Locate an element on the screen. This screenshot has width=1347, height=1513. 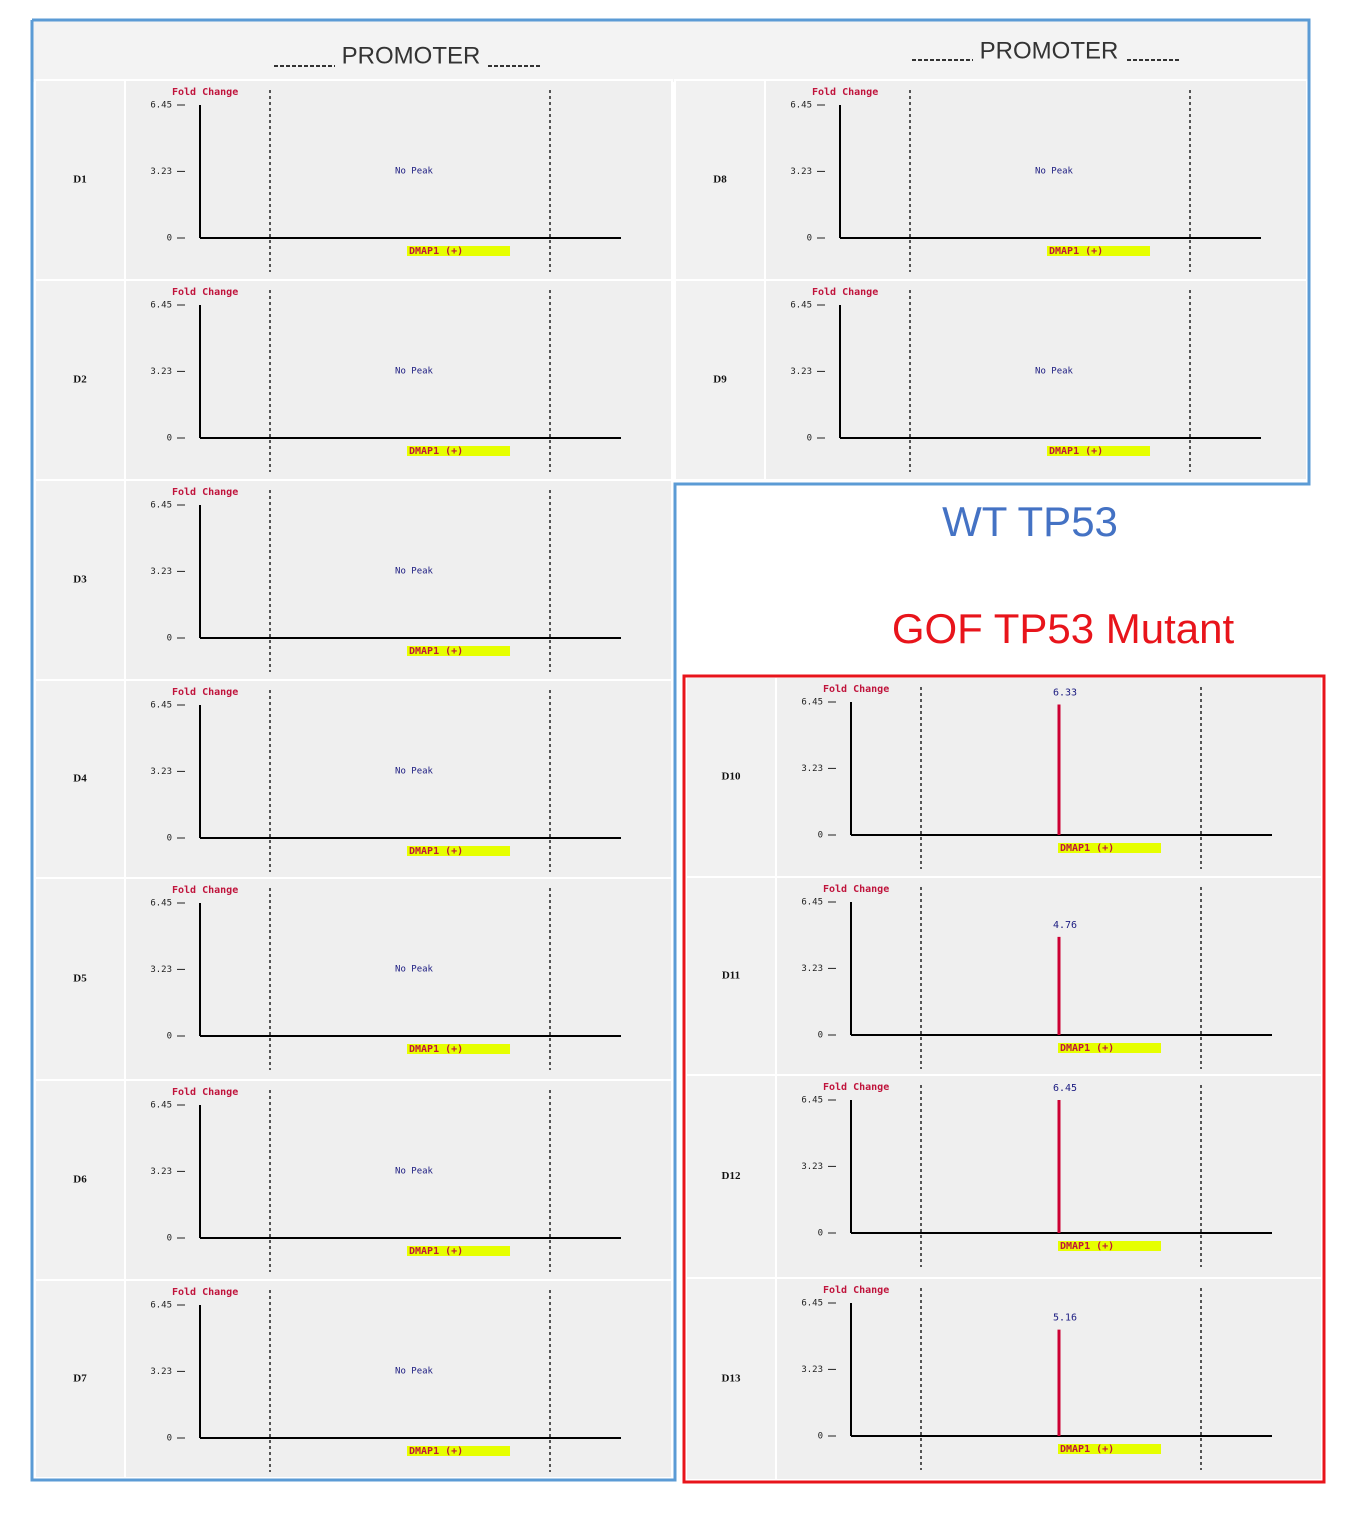
panel-label: D8 is located at coordinates (720, 180).